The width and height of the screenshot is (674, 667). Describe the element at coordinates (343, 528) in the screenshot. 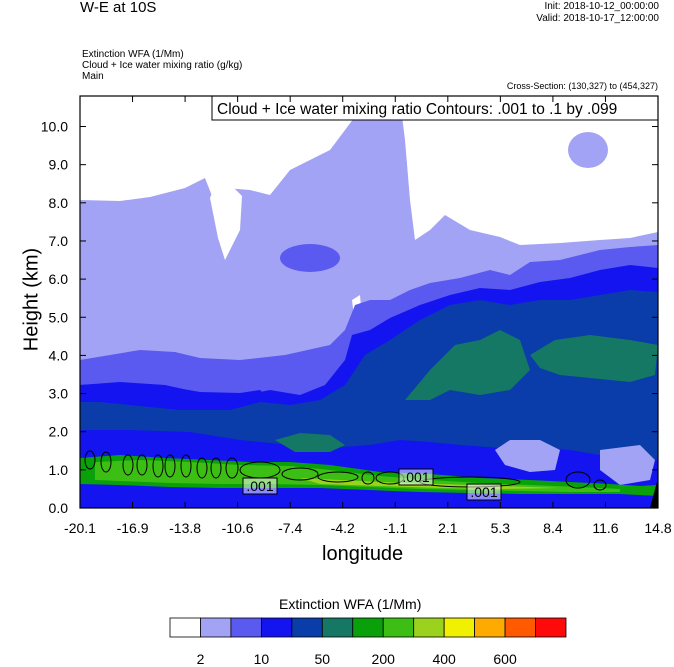

I see `x-tick-label: -4.2` at that location.